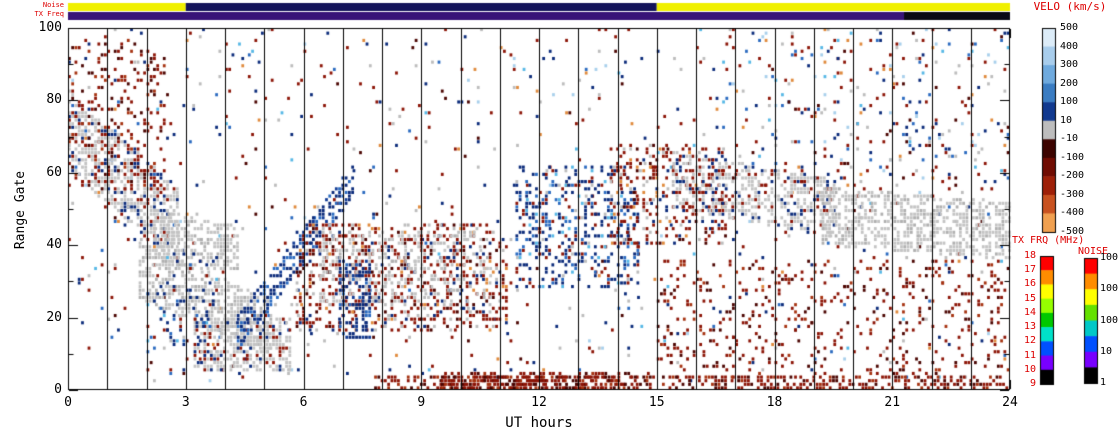  Describe the element at coordinates (1029, 327) in the screenshot. I see `txfrq-scale-label: 13` at that location.